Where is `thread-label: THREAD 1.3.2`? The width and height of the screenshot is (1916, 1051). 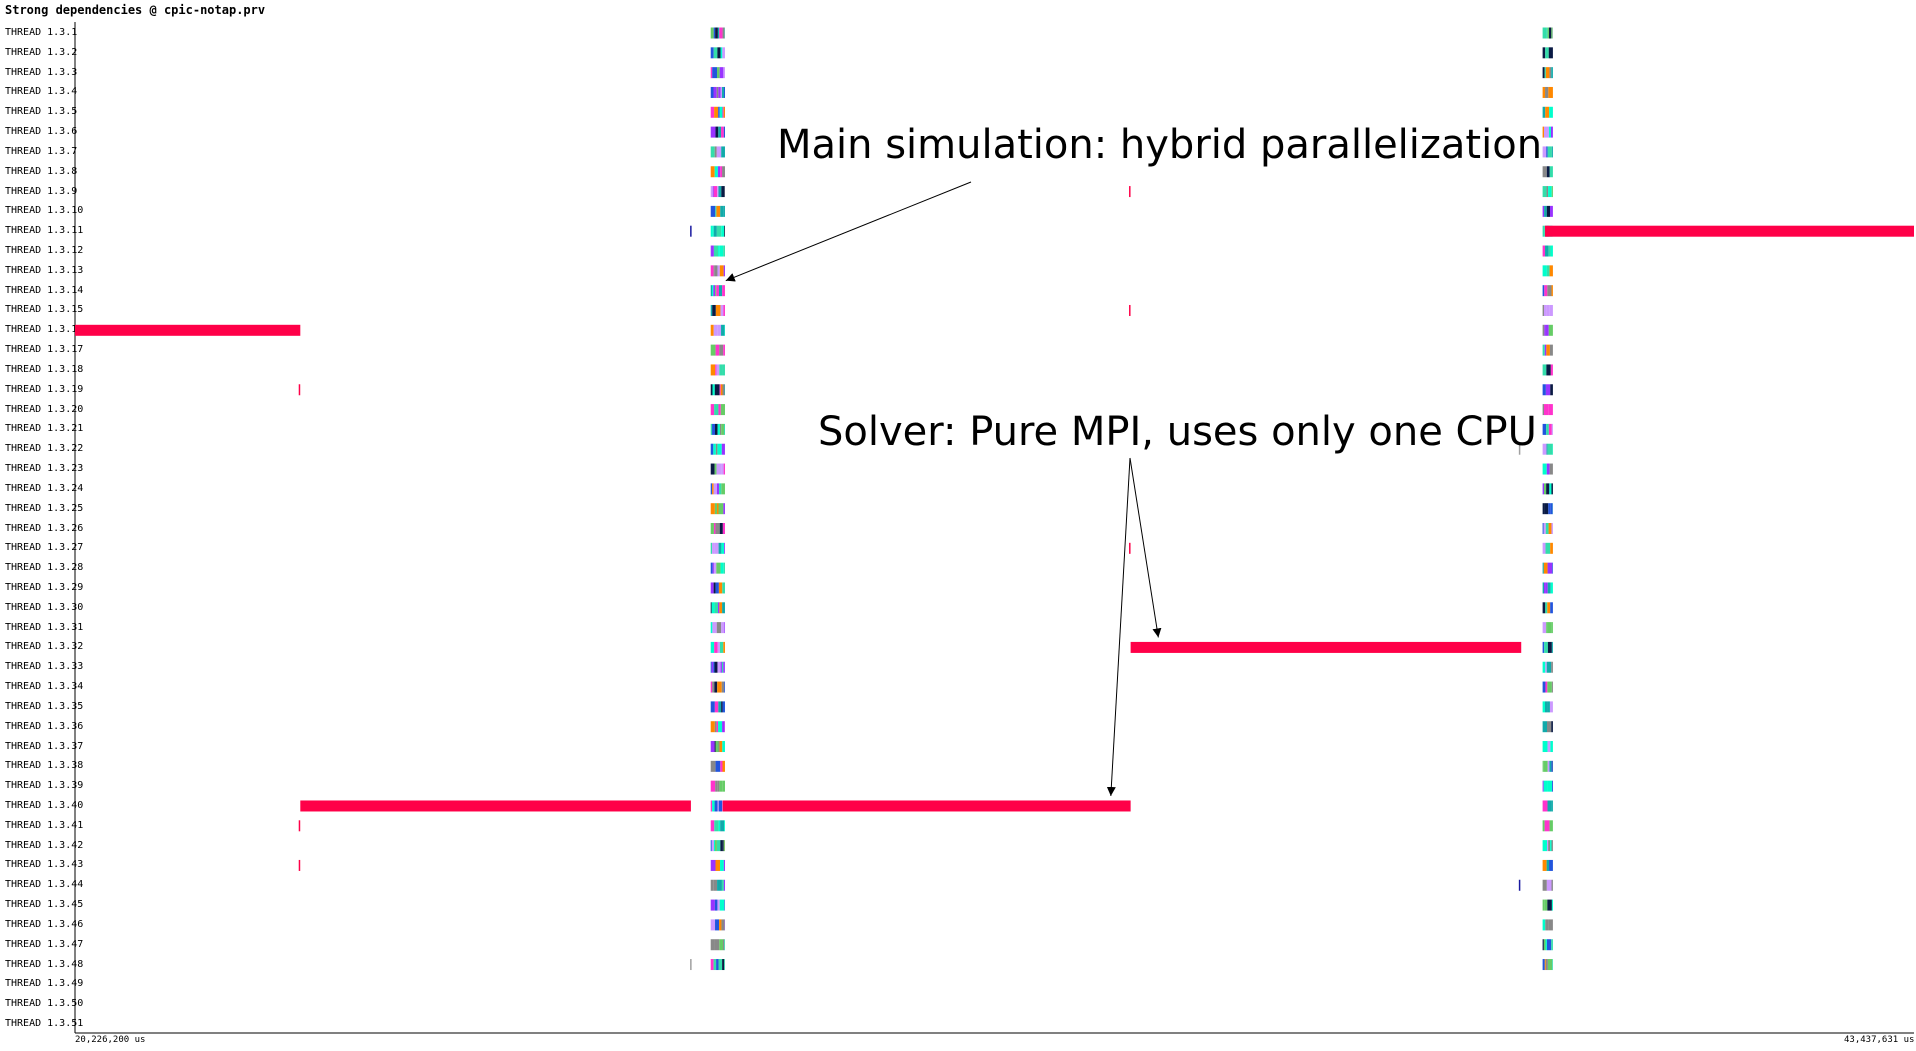 thread-label: THREAD 1.3.2 is located at coordinates (41, 52).